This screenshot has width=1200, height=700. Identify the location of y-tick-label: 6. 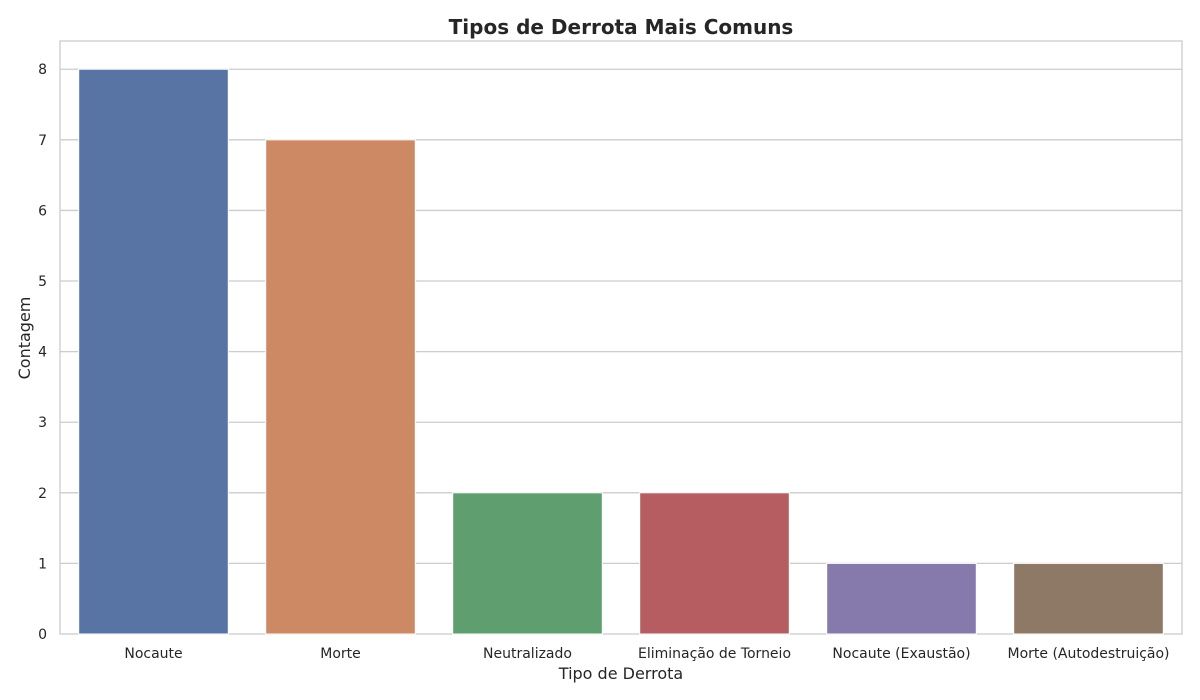
(42, 211).